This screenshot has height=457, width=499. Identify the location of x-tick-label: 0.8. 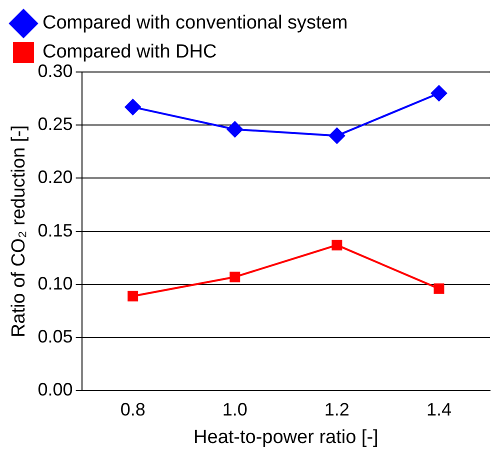
(133, 409).